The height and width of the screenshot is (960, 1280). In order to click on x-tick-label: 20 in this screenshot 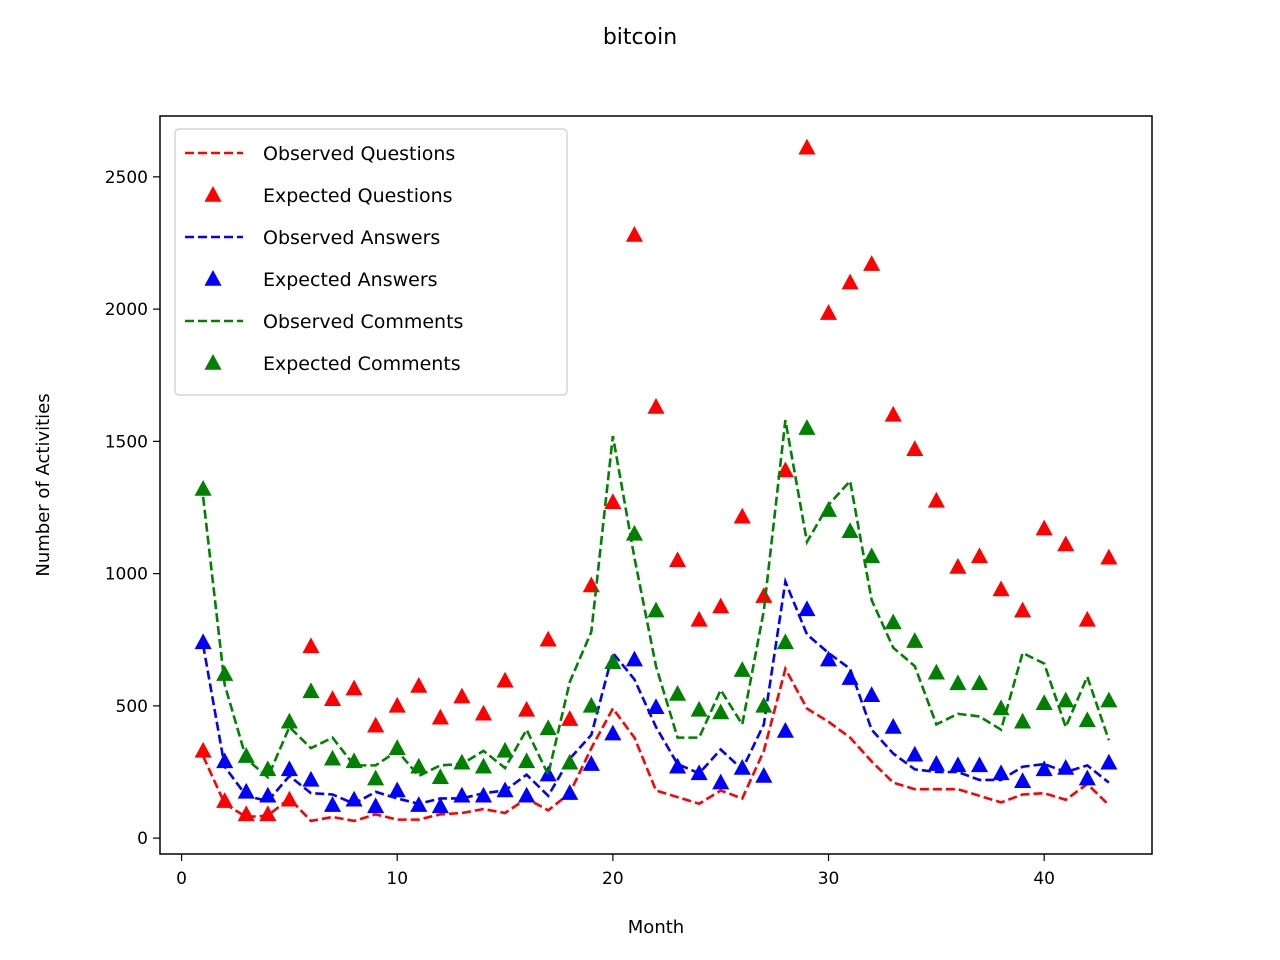, I will do `click(613, 879)`.